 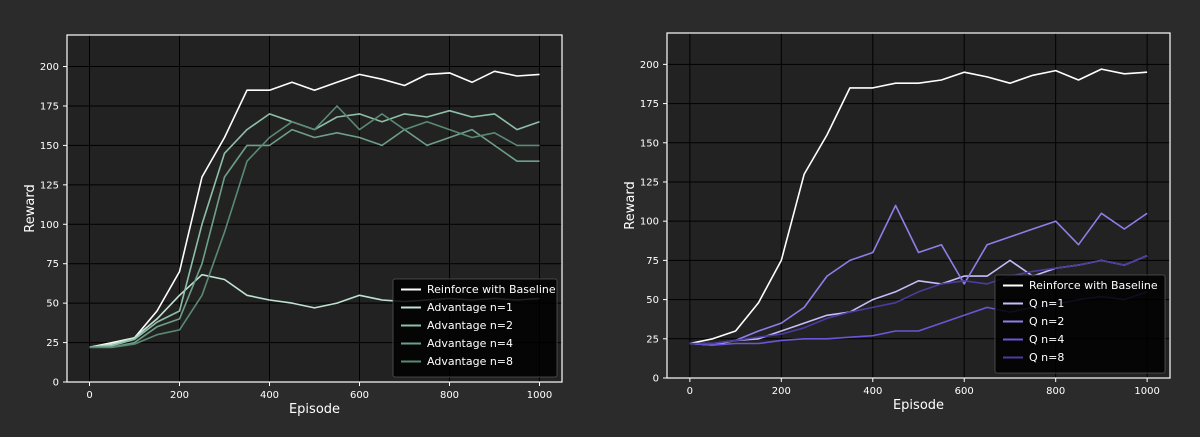 I want to click on legend-label: Advantage n=2, so click(x=470, y=325).